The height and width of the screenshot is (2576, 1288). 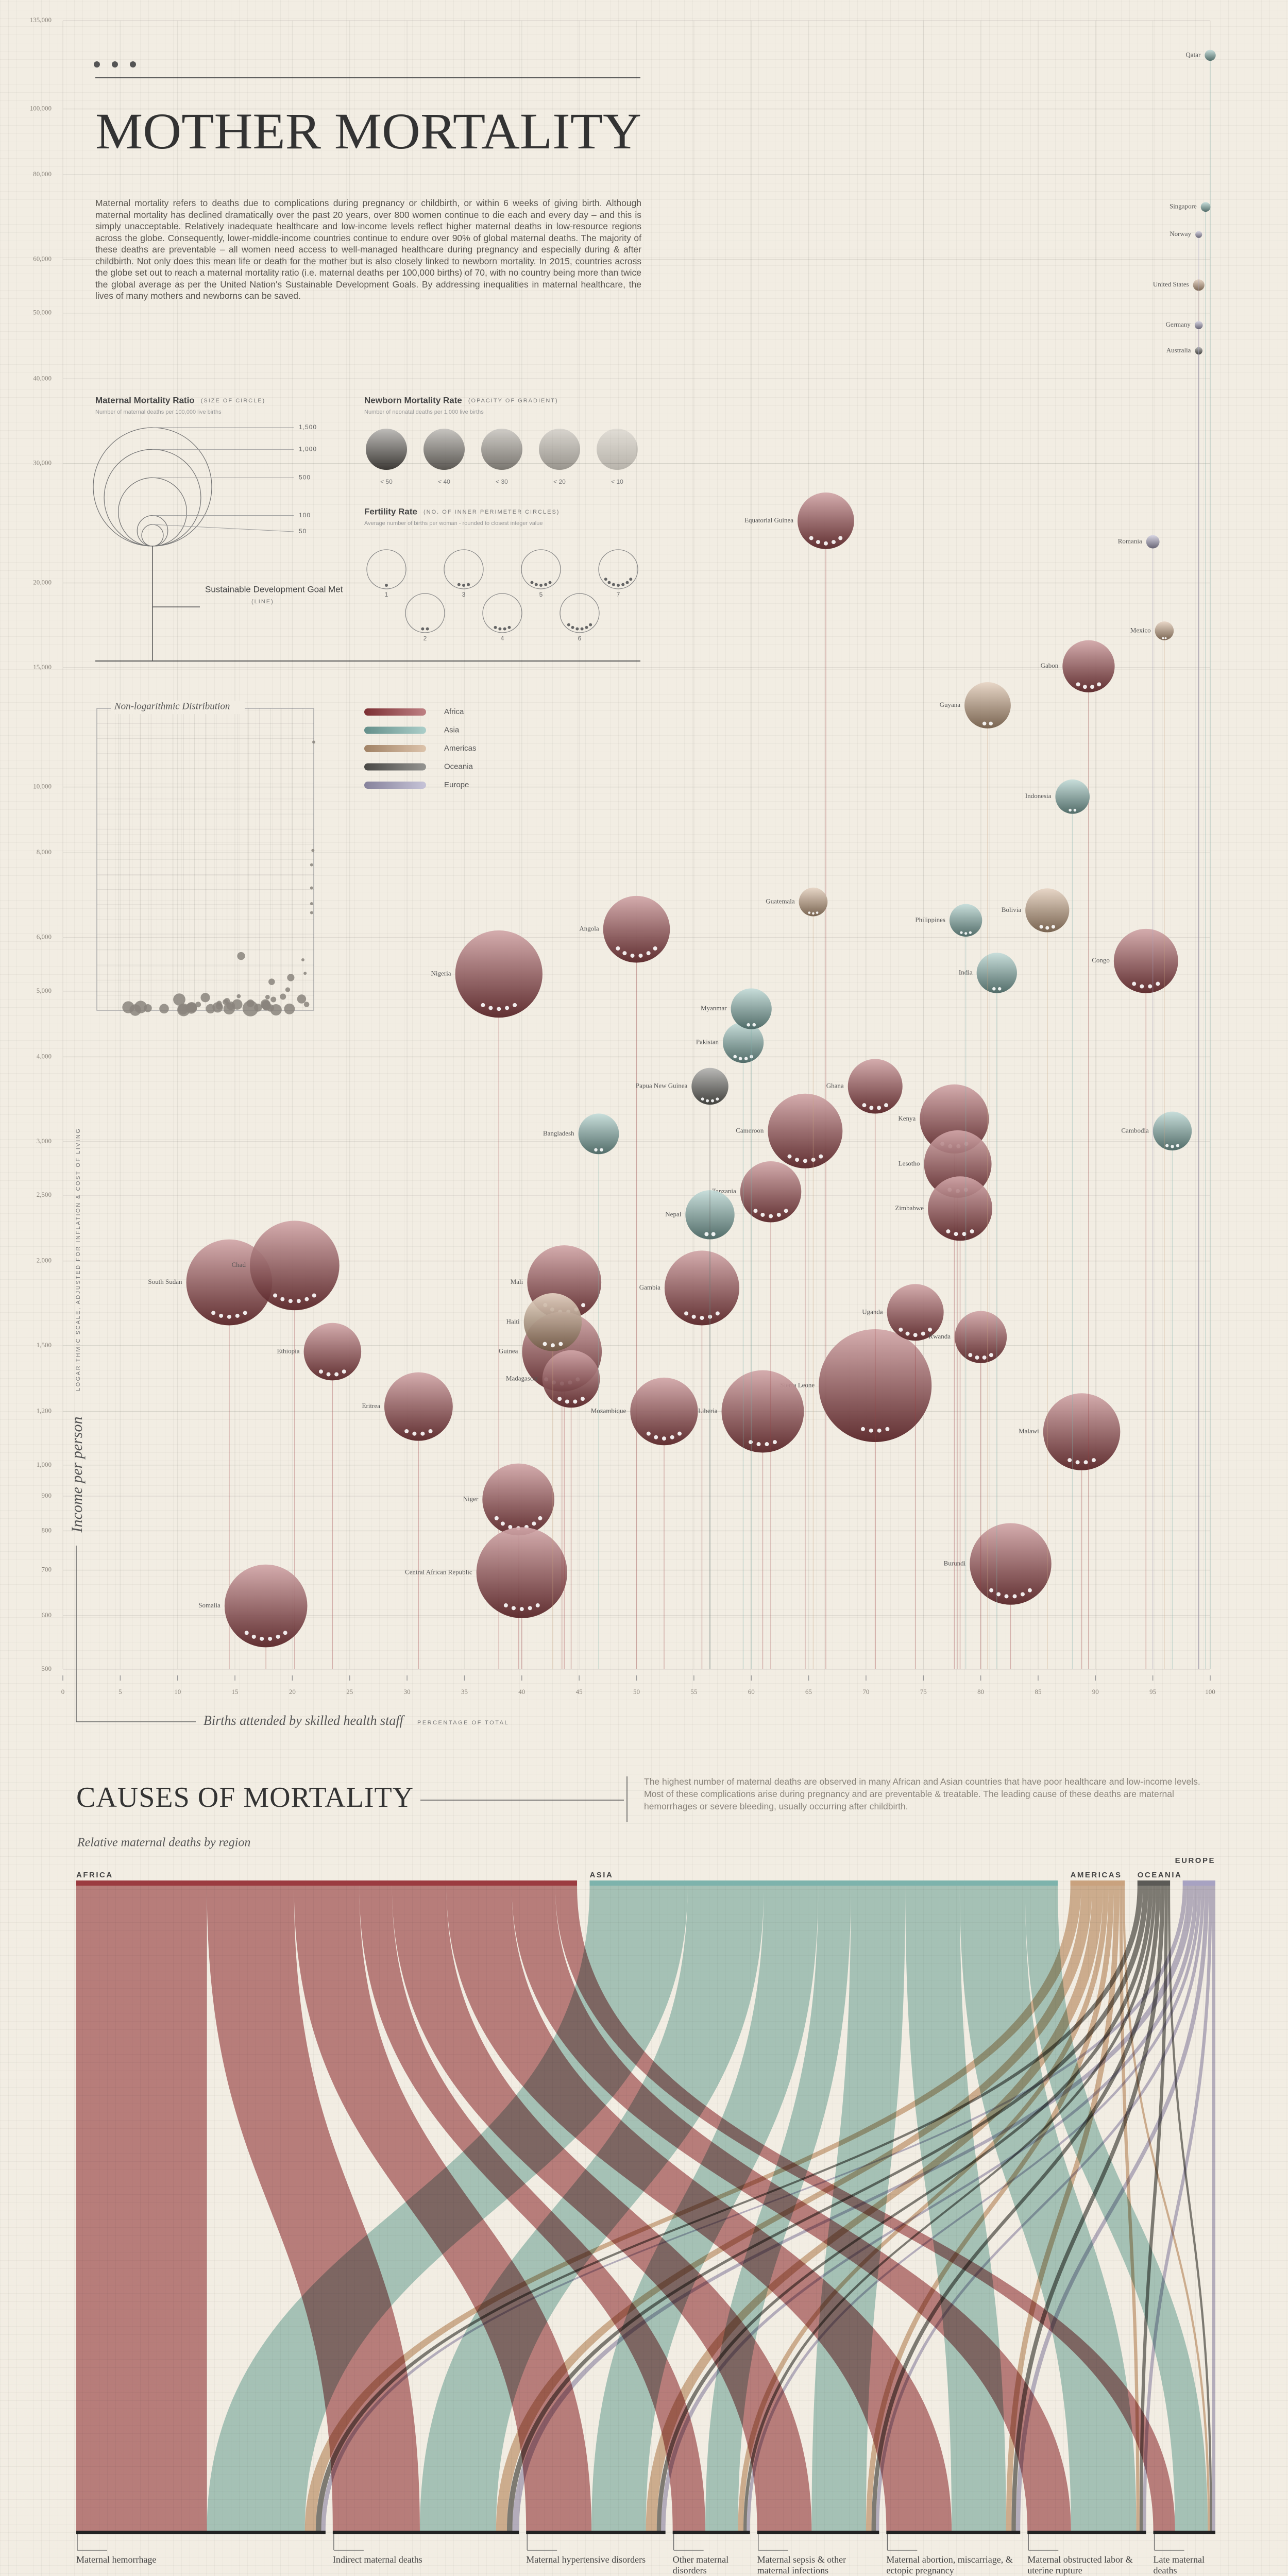 What do you see at coordinates (662, 1085) in the screenshot?
I see `country-label: Papua New Guinea` at bounding box center [662, 1085].